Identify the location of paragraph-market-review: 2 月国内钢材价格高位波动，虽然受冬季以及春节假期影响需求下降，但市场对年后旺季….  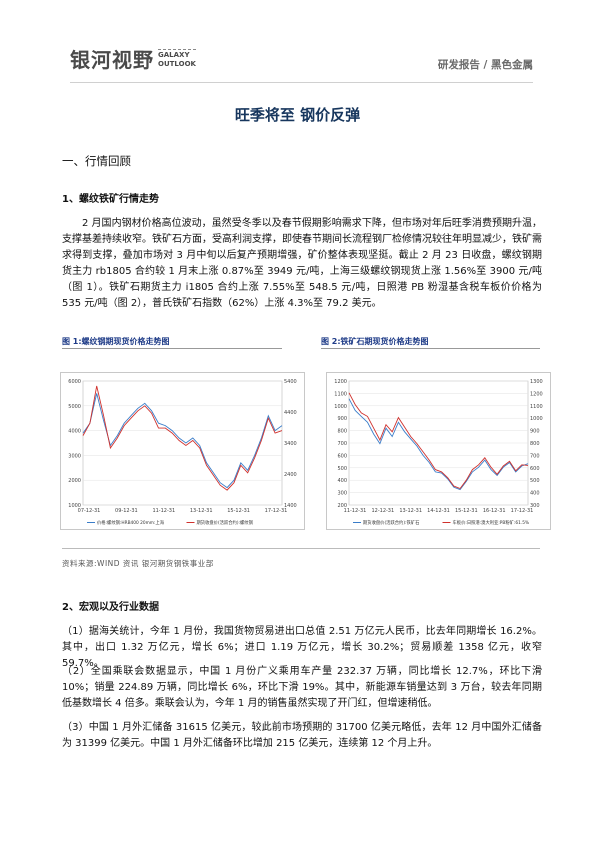
(302, 263).